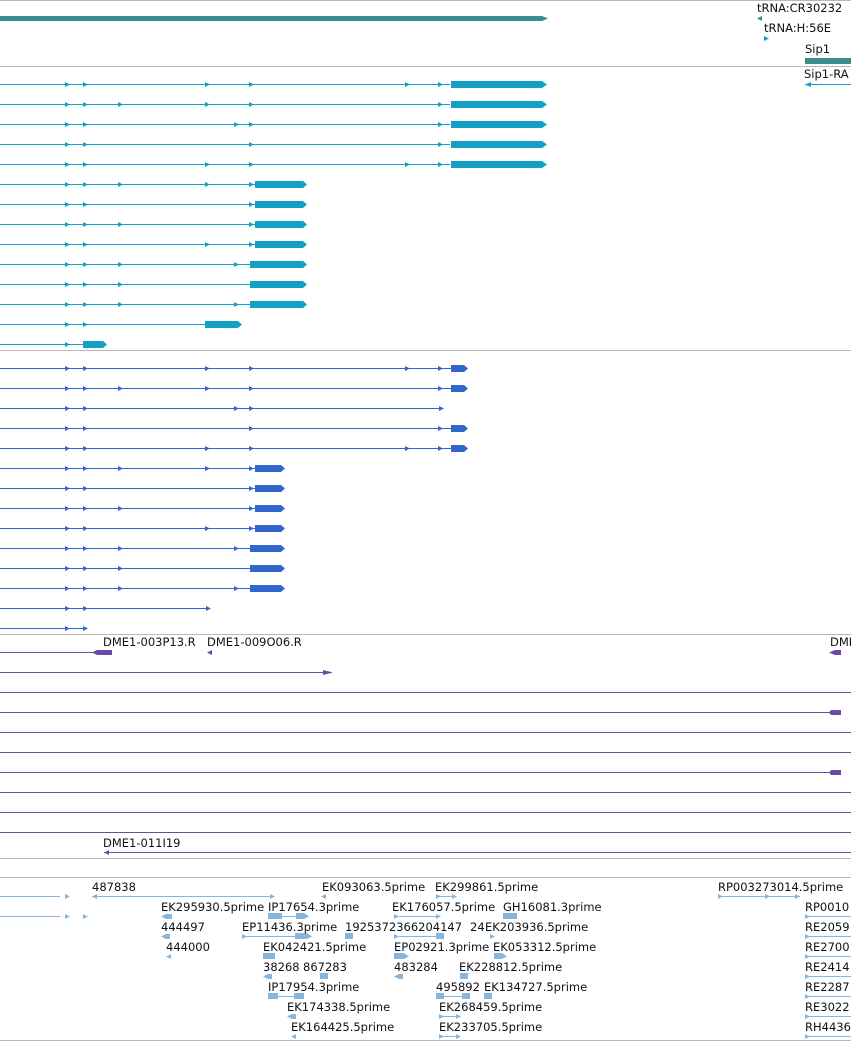 Image resolution: width=851 pixels, height=1042 pixels. What do you see at coordinates (425, 32) in the screenshot?
I see `gene-track: tRNA:CR30232 tRNA:H:56E Sip1` at bounding box center [425, 32].